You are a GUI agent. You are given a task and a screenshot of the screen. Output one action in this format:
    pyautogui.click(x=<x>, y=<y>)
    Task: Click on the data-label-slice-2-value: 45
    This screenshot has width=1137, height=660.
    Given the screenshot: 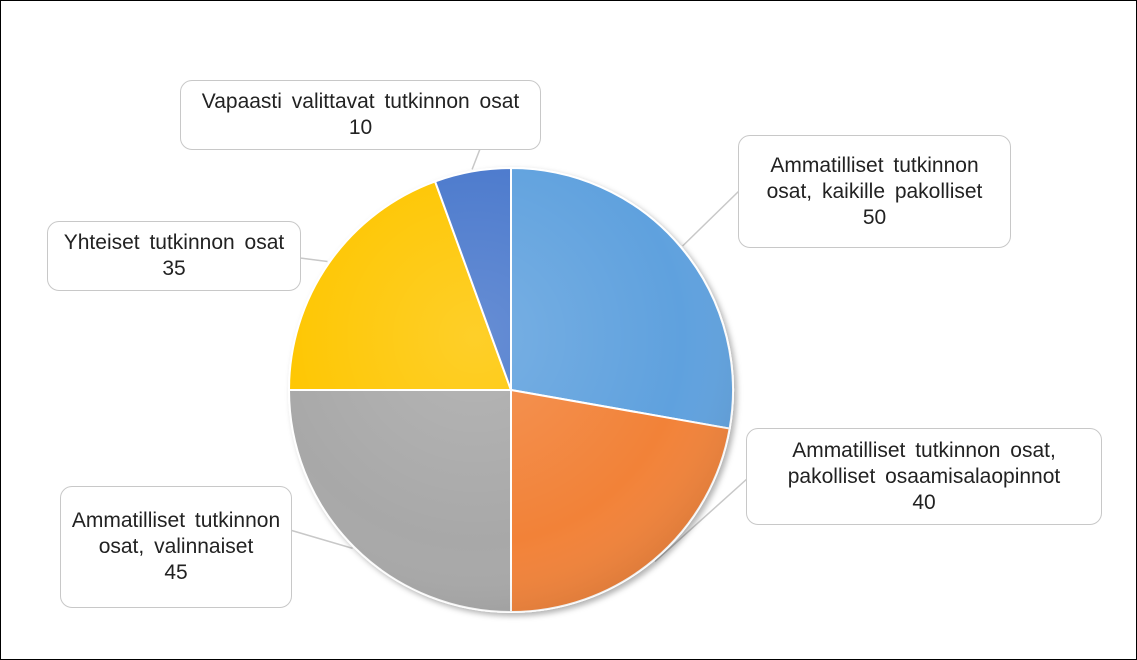 What is the action you would take?
    pyautogui.click(x=176, y=572)
    